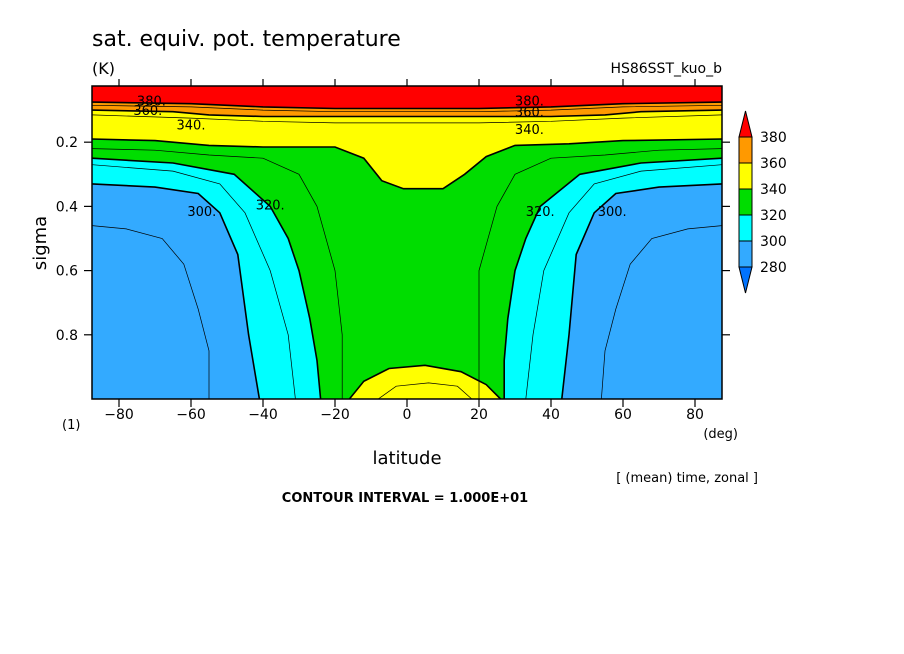 This screenshot has height=654, width=904. Describe the element at coordinates (773, 216) in the screenshot. I see `colorbar-label-320: 320` at that location.